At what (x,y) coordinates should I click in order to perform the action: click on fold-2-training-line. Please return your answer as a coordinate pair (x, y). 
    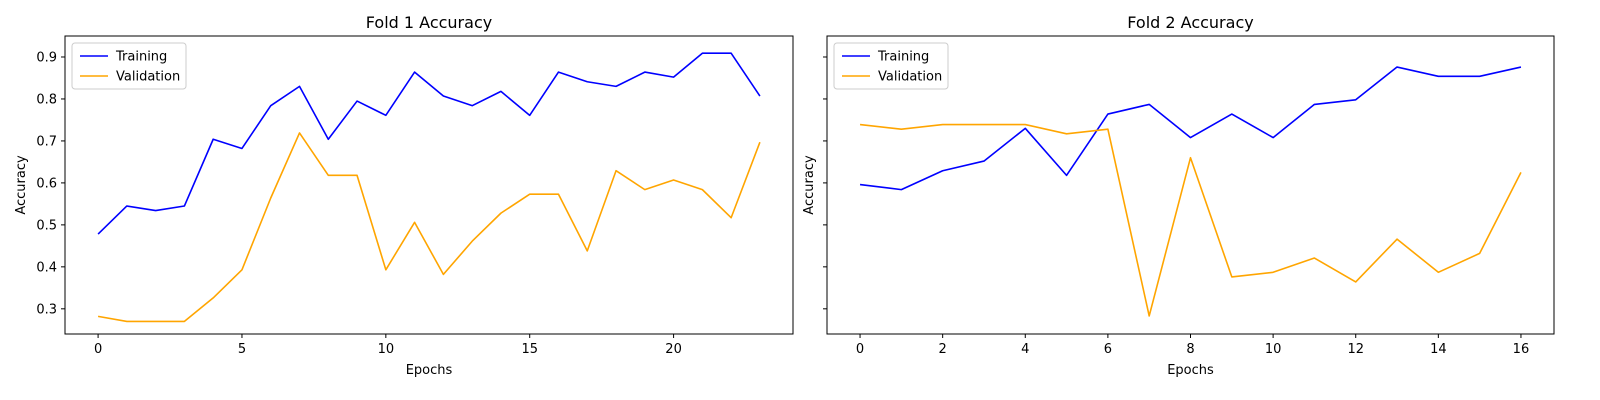
    Looking at the image, I should click on (1190, 128).